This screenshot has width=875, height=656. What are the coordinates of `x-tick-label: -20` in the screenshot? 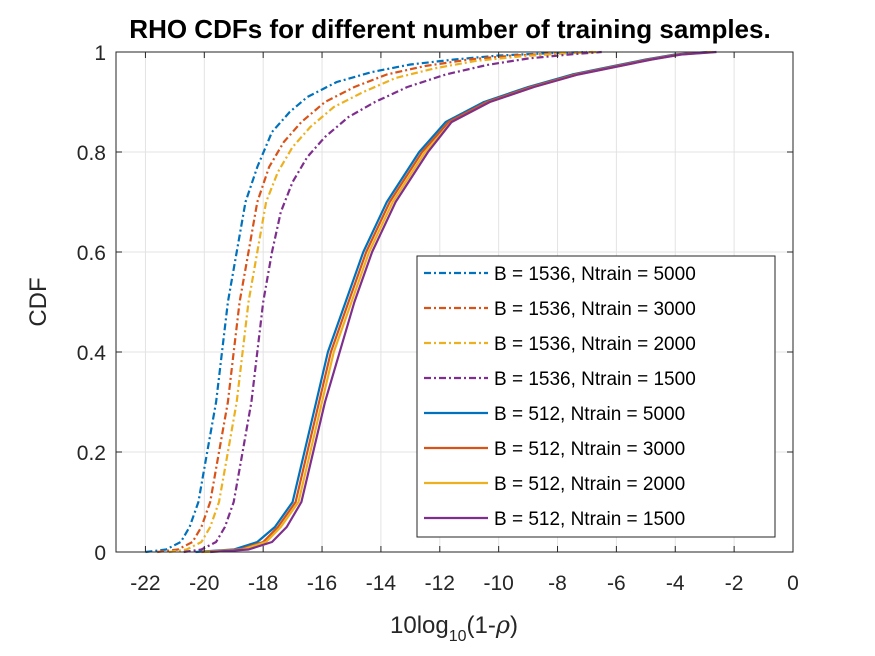 It's located at (204, 583).